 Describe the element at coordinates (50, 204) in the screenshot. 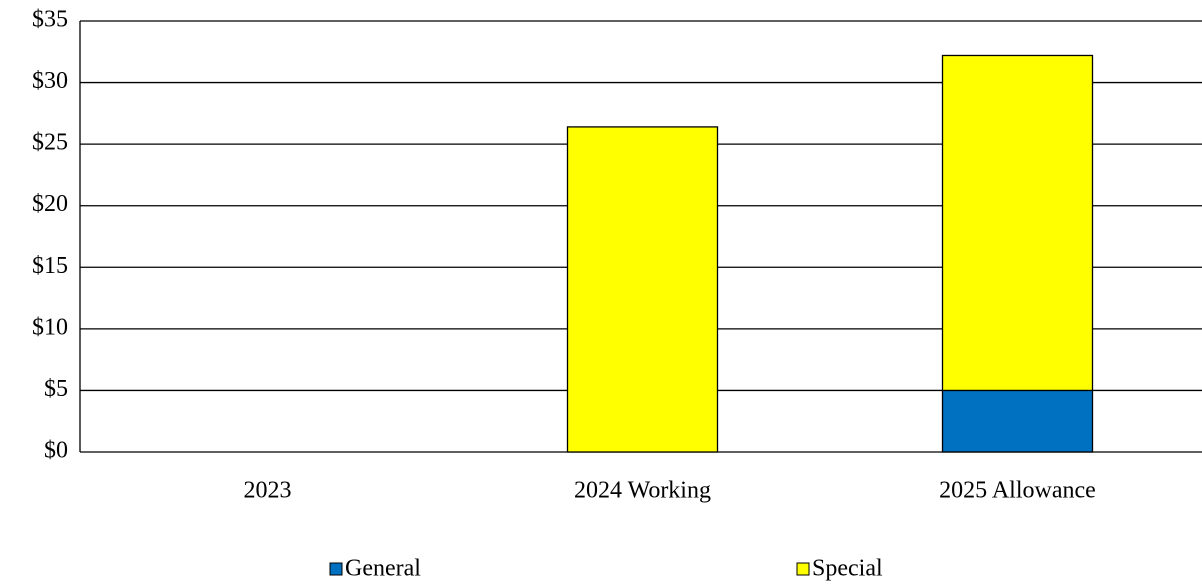

I see `y-tick-label: $20` at that location.